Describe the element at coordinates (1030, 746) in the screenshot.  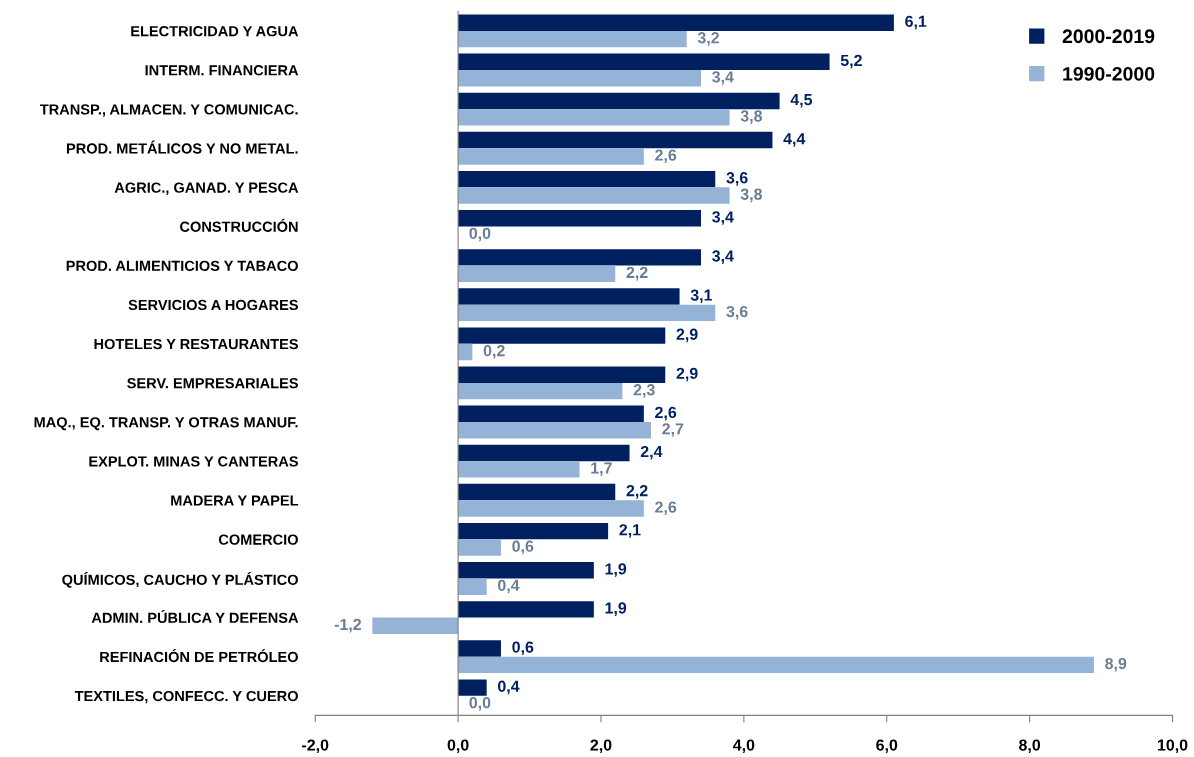
I see `x-tick-label: 8,0` at that location.